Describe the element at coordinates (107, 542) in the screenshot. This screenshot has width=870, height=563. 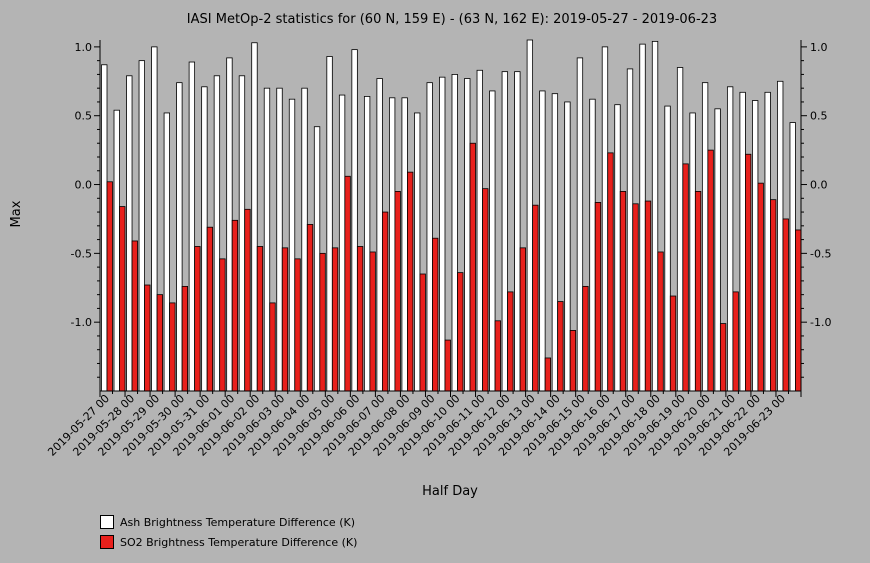
I see `so2-swatch` at that location.